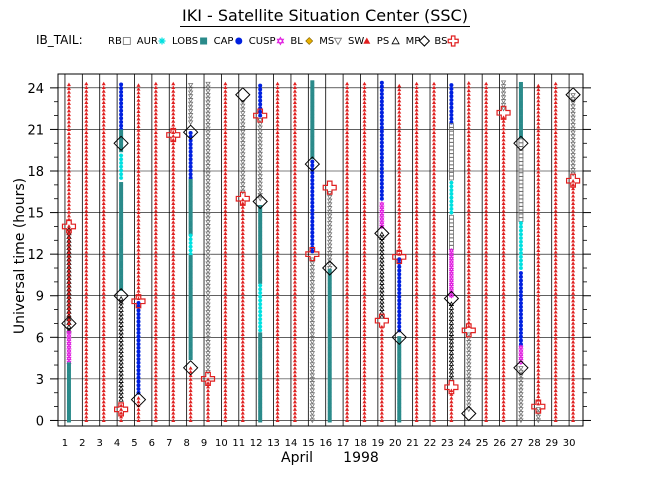 The width and height of the screenshot is (650, 500). Describe the element at coordinates (360, 443) in the screenshot. I see `x-tick-18: 18` at that location.